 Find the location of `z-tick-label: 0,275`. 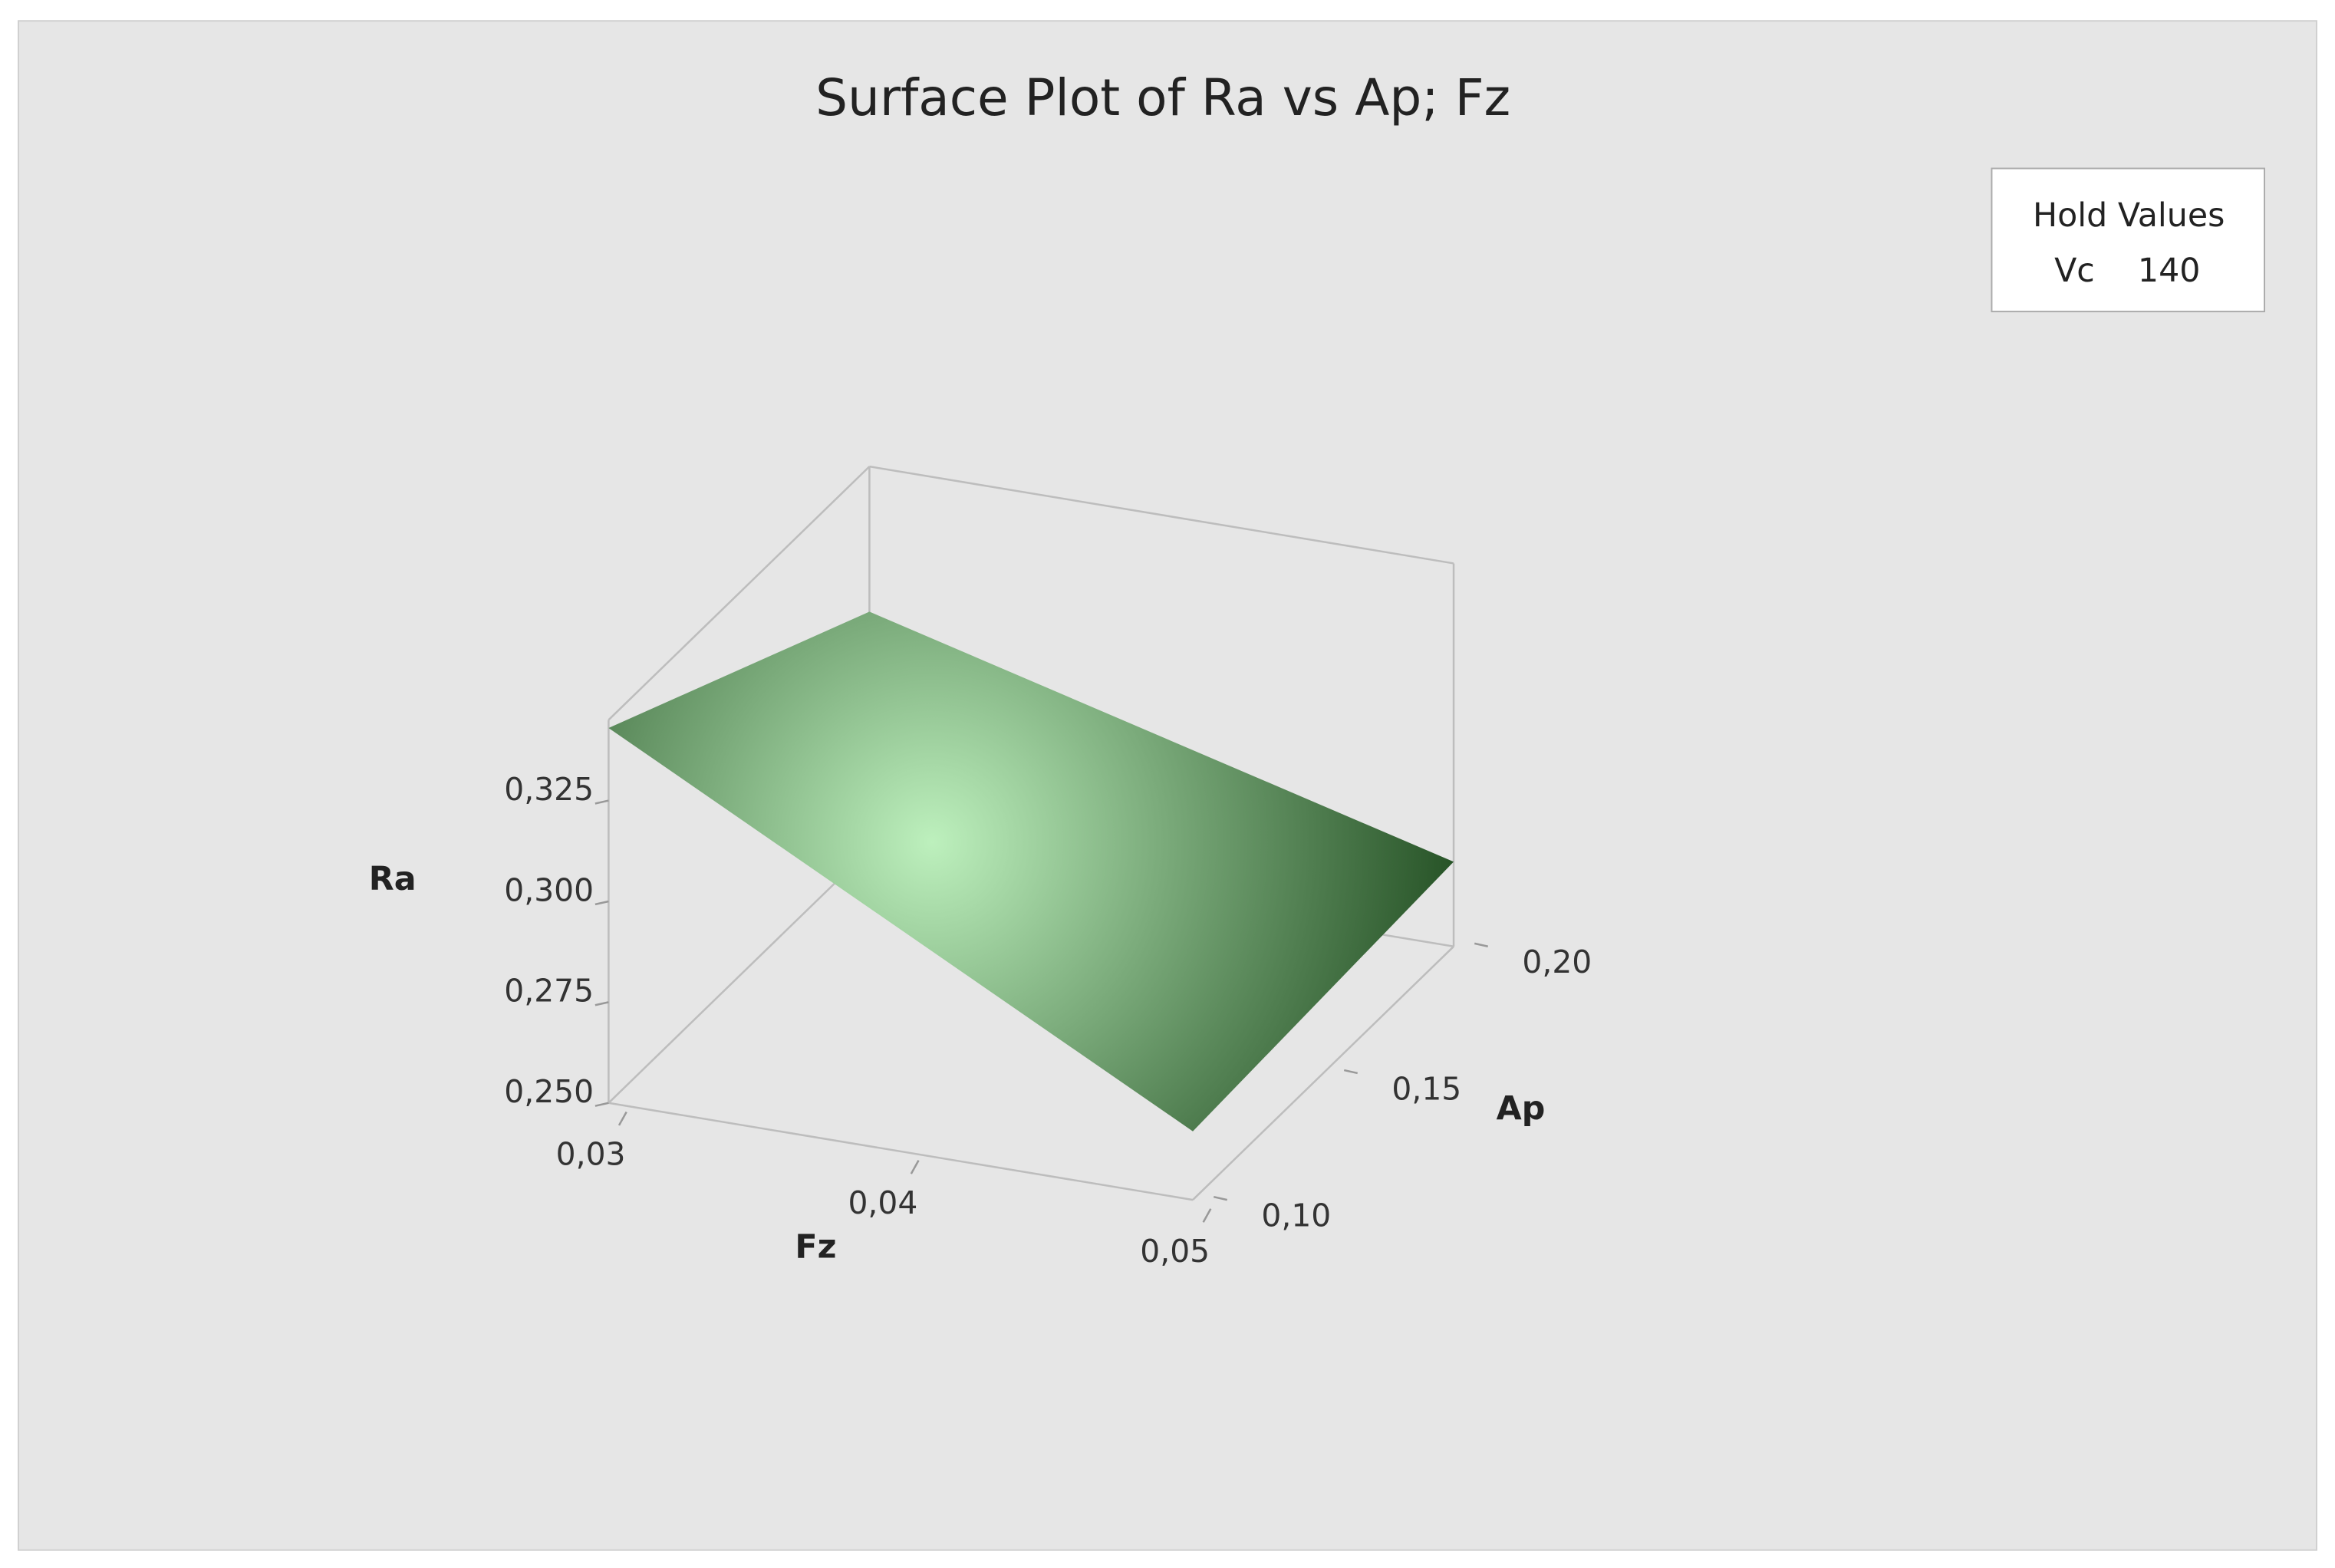

z-tick-label: 0,275 is located at coordinates (549, 991).